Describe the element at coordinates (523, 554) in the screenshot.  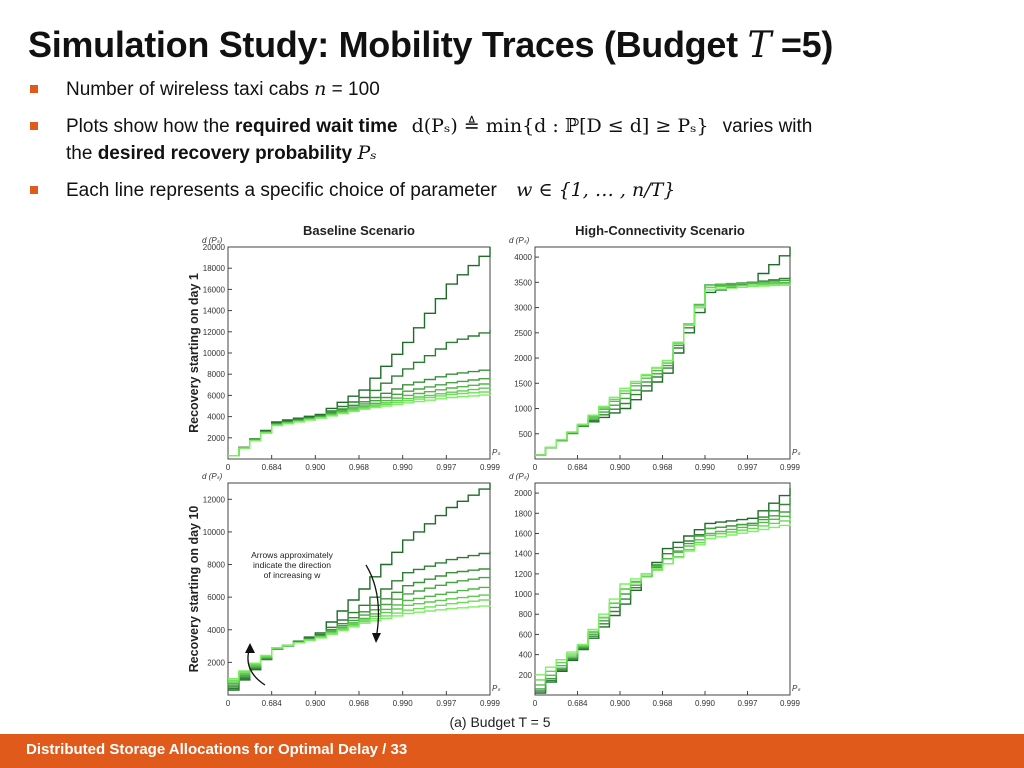
I see `y-tick-label: 1400` at that location.